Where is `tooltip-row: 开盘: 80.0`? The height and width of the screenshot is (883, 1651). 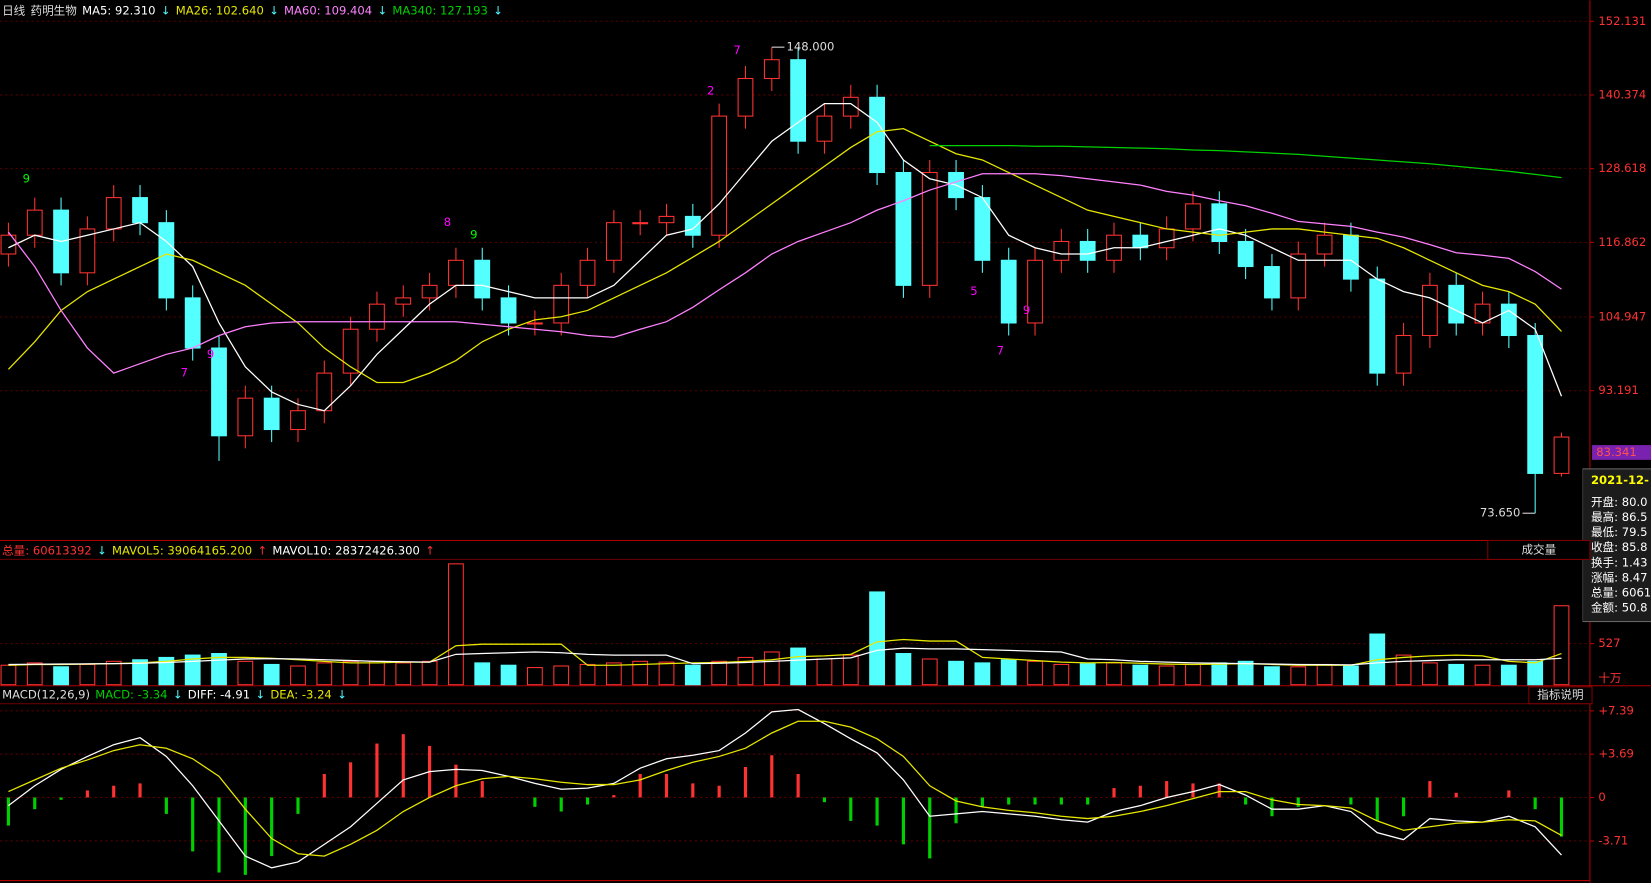
tooltip-row: 开盘: 80.0 is located at coordinates (1619, 502).